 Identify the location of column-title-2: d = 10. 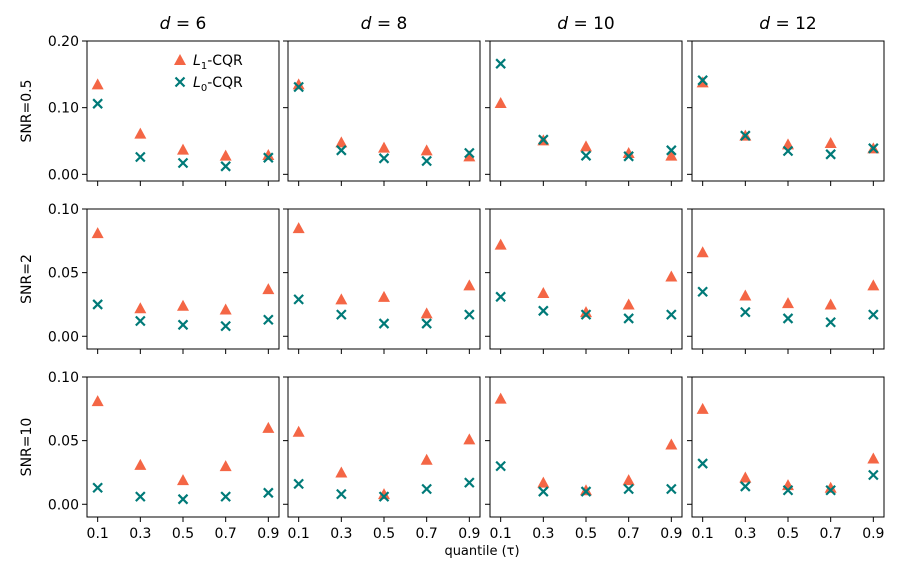
(585, 24).